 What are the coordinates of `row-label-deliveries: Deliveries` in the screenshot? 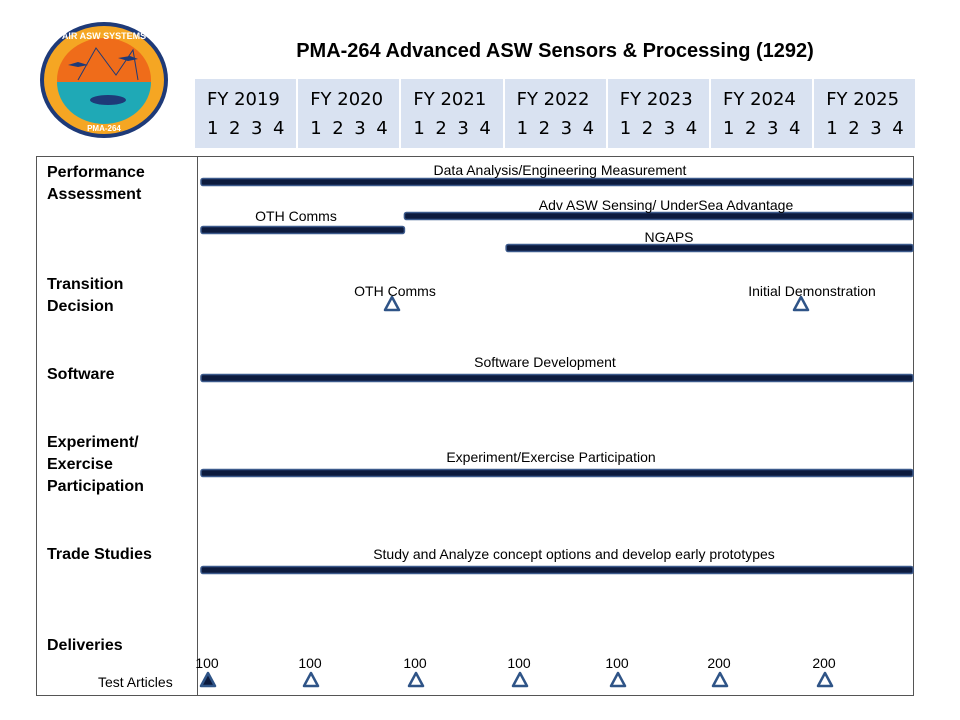 It's located at (85, 645).